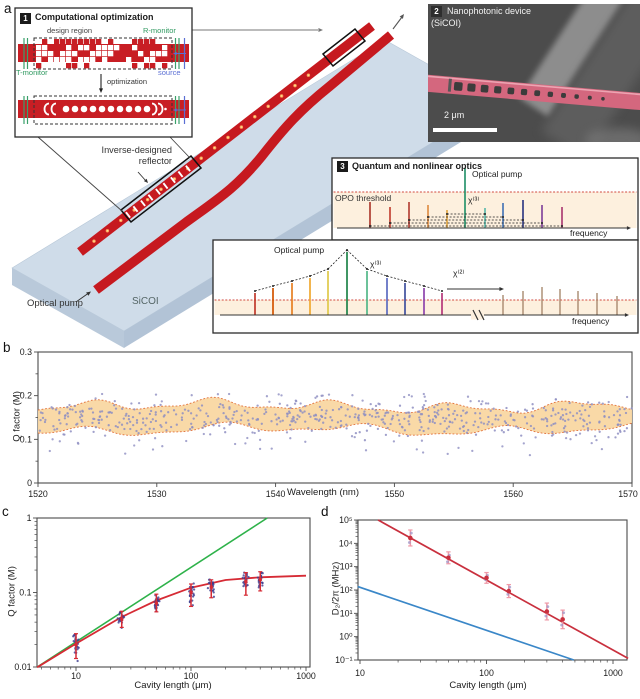 Image resolution: width=640 pixels, height=699 pixels. What do you see at coordinates (346, 520) in the screenshot?
I see `svg-text: 10⁵` at bounding box center [346, 520].